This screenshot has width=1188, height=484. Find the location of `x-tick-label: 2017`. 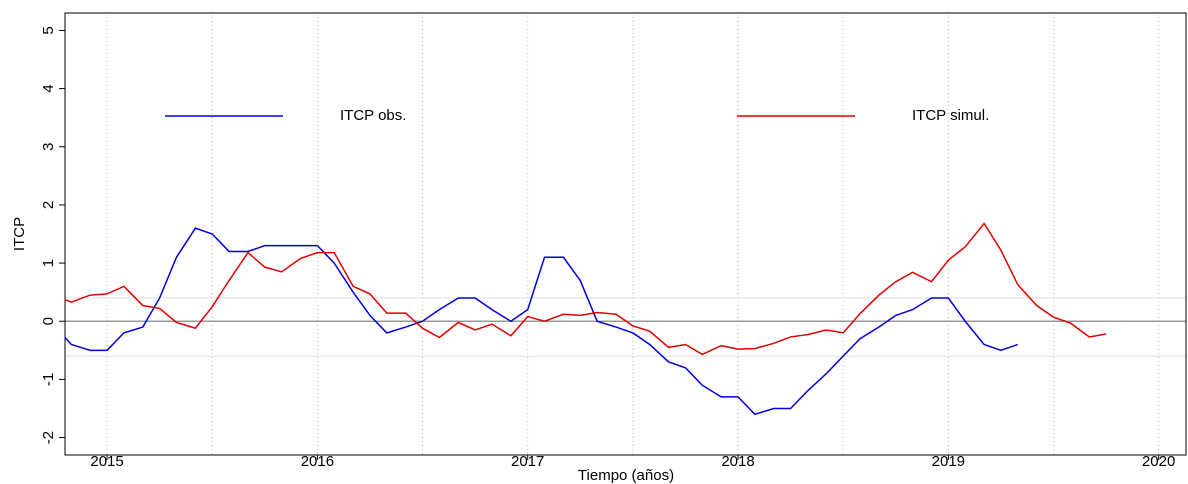

x-tick-label: 2017 is located at coordinates (527, 461).